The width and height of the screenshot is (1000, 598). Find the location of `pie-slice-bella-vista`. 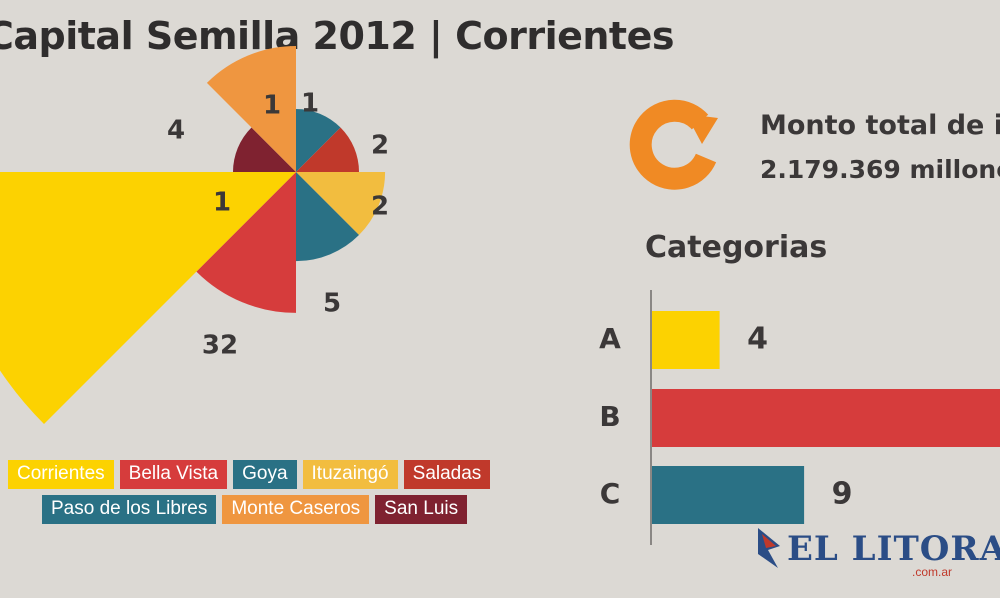

pie-slice-bella-vista is located at coordinates (246, 242).